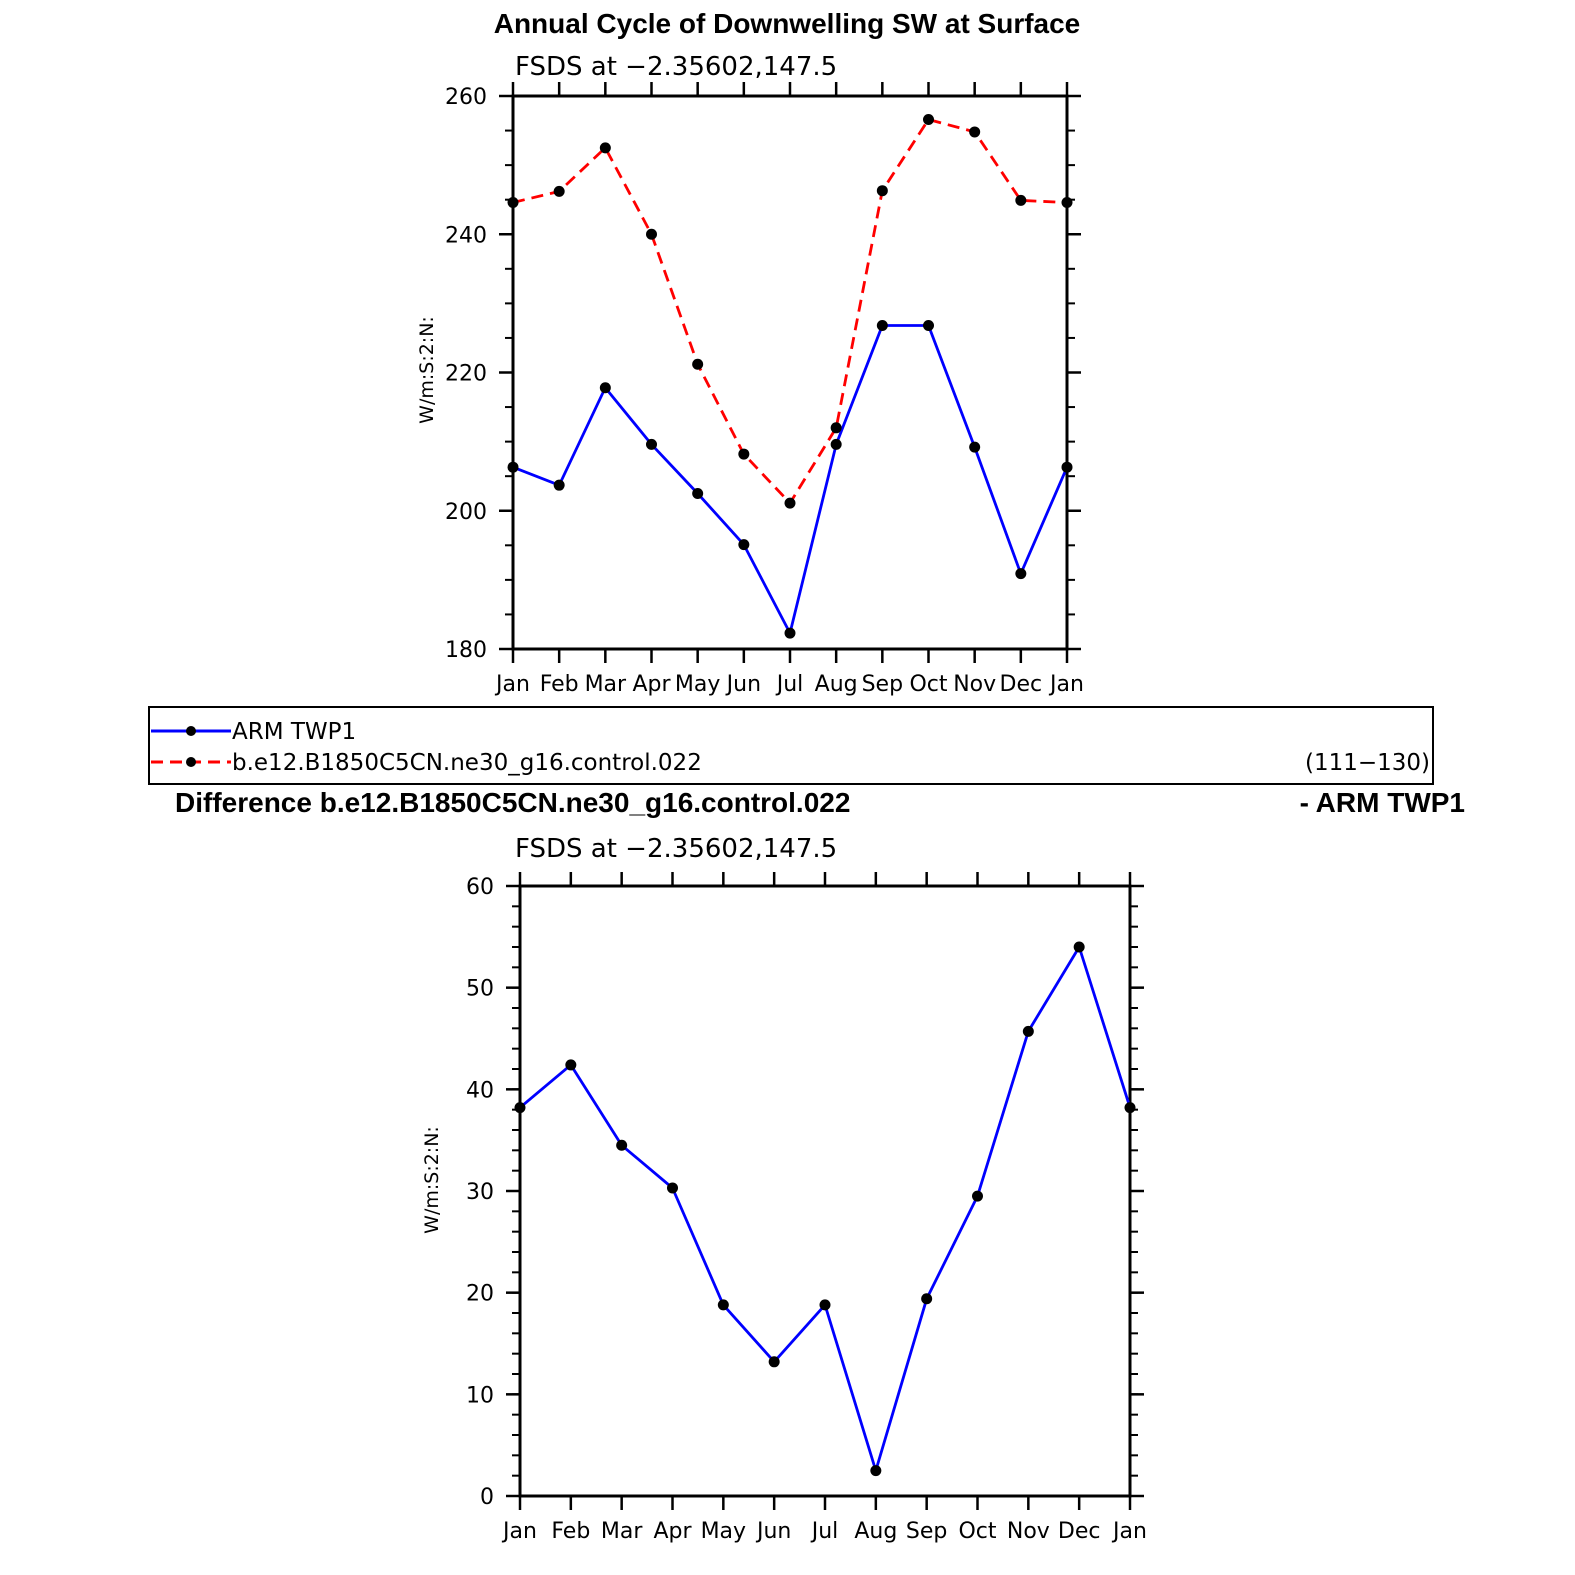  I want to click on legend-box, so click(791, 745).